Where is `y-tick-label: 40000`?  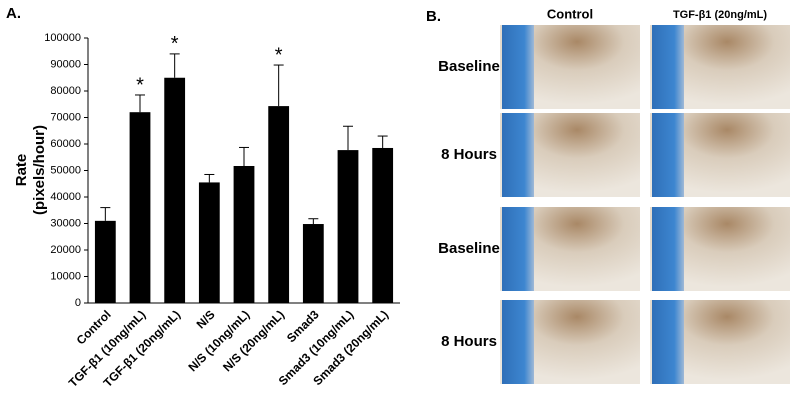 y-tick-label: 40000 is located at coordinates (65, 197).